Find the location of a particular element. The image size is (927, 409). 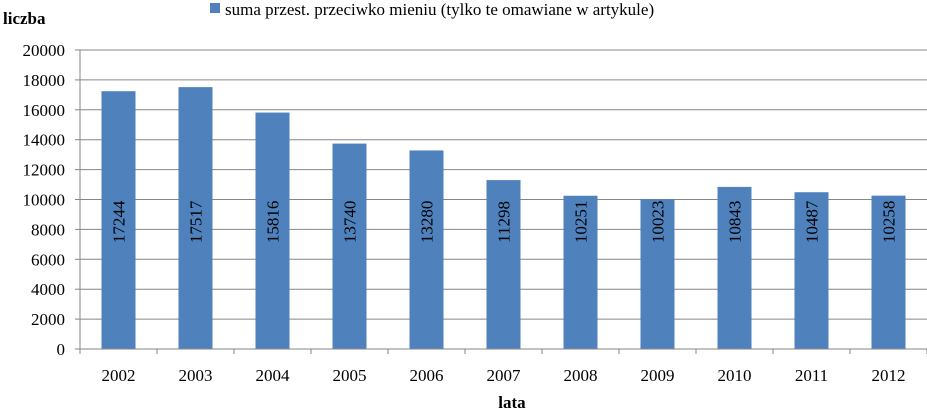

y-axis-title: liczba is located at coordinates (24, 18).